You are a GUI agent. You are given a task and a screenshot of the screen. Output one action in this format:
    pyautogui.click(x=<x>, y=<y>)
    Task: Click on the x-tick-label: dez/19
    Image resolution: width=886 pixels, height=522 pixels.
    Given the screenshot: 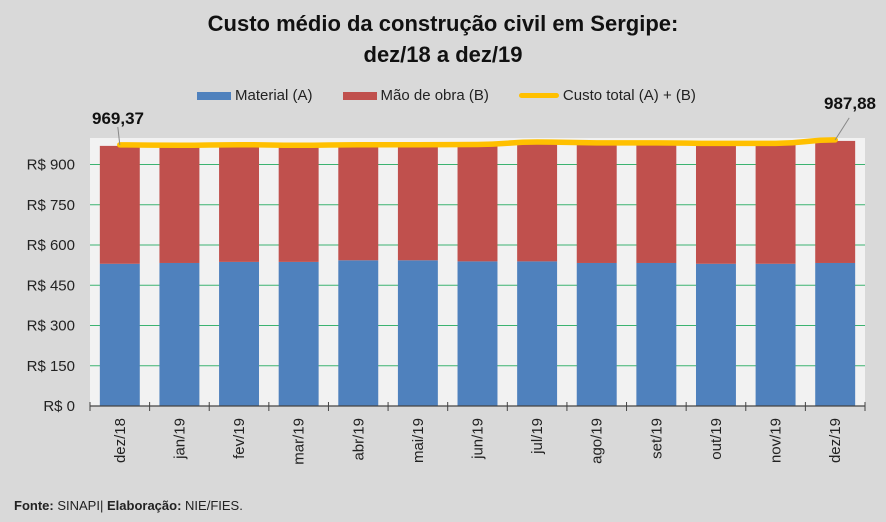 What is the action you would take?
    pyautogui.click(x=835, y=440)
    